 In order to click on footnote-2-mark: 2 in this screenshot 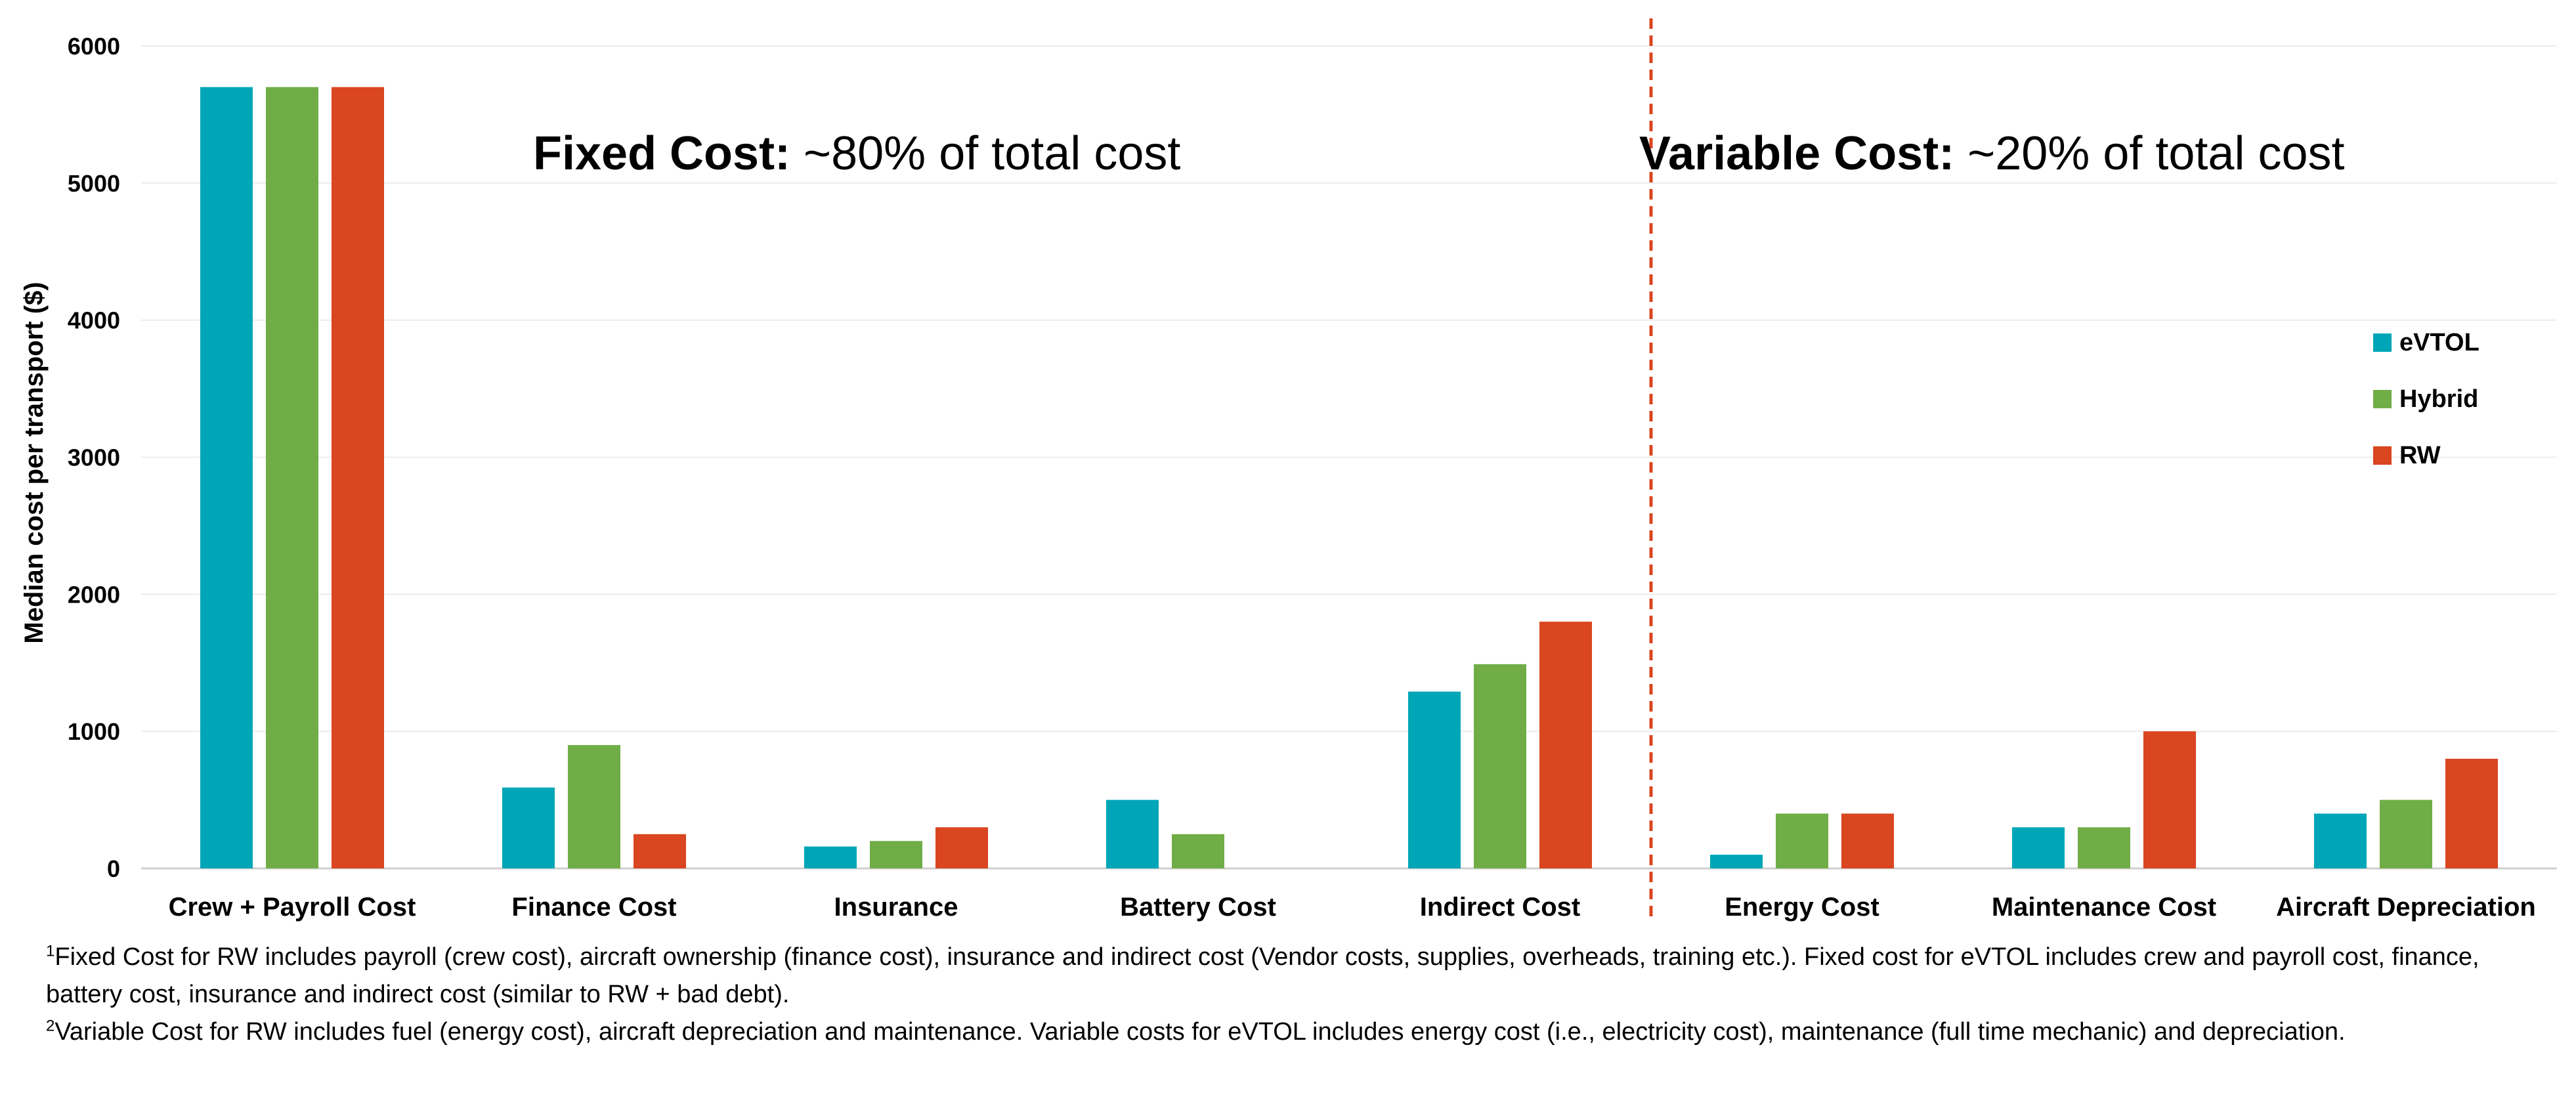, I will do `click(50, 1026)`.